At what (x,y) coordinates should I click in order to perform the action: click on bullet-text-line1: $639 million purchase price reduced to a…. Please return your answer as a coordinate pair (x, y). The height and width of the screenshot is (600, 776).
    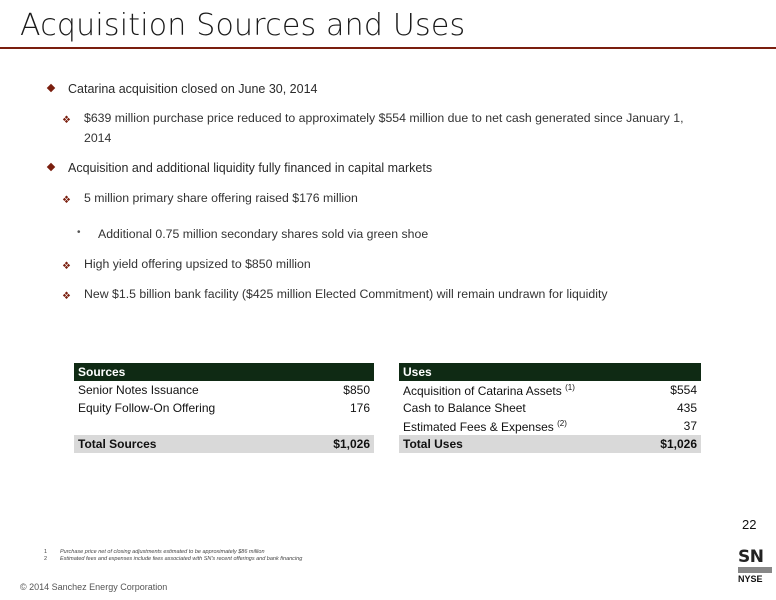
    Looking at the image, I should click on (394, 118).